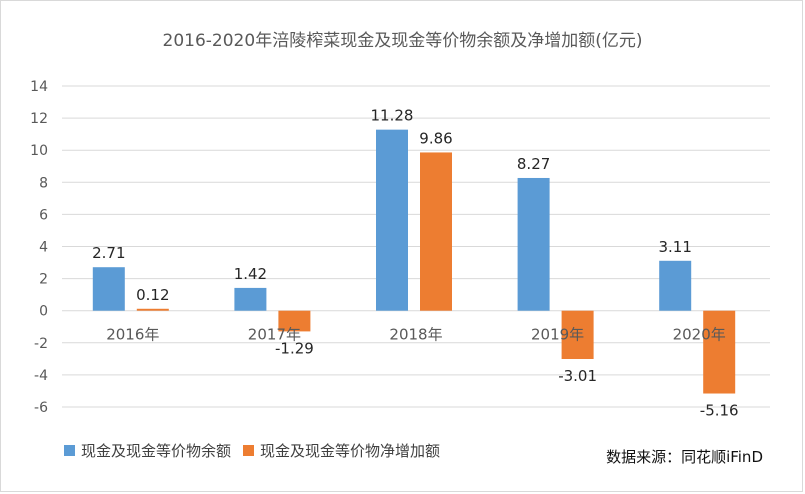 The height and width of the screenshot is (494, 805). Describe the element at coordinates (108, 253) in the screenshot. I see `data-label: 2.71` at that location.